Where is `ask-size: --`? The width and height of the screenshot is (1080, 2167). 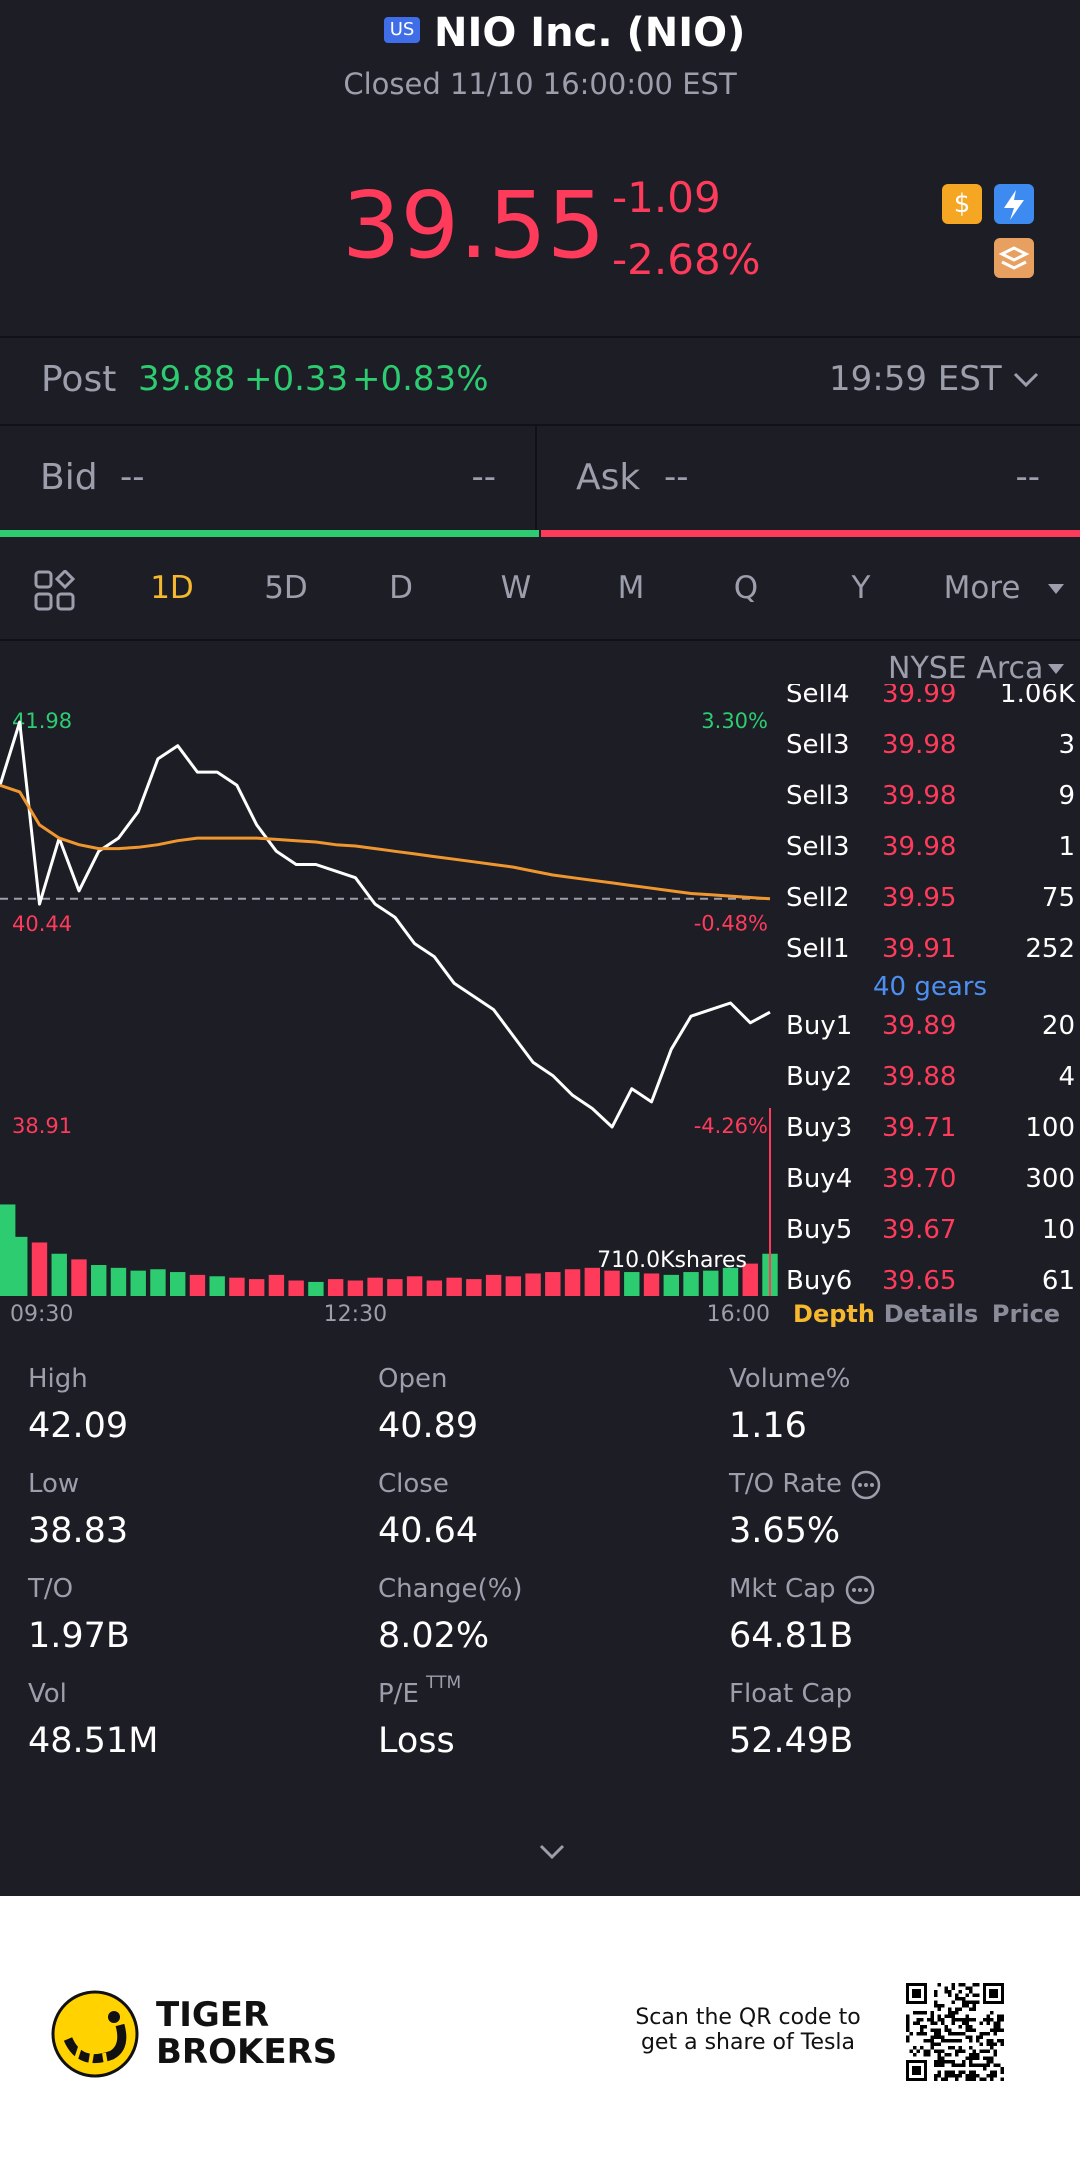
ask-size: -- is located at coordinates (1027, 477).